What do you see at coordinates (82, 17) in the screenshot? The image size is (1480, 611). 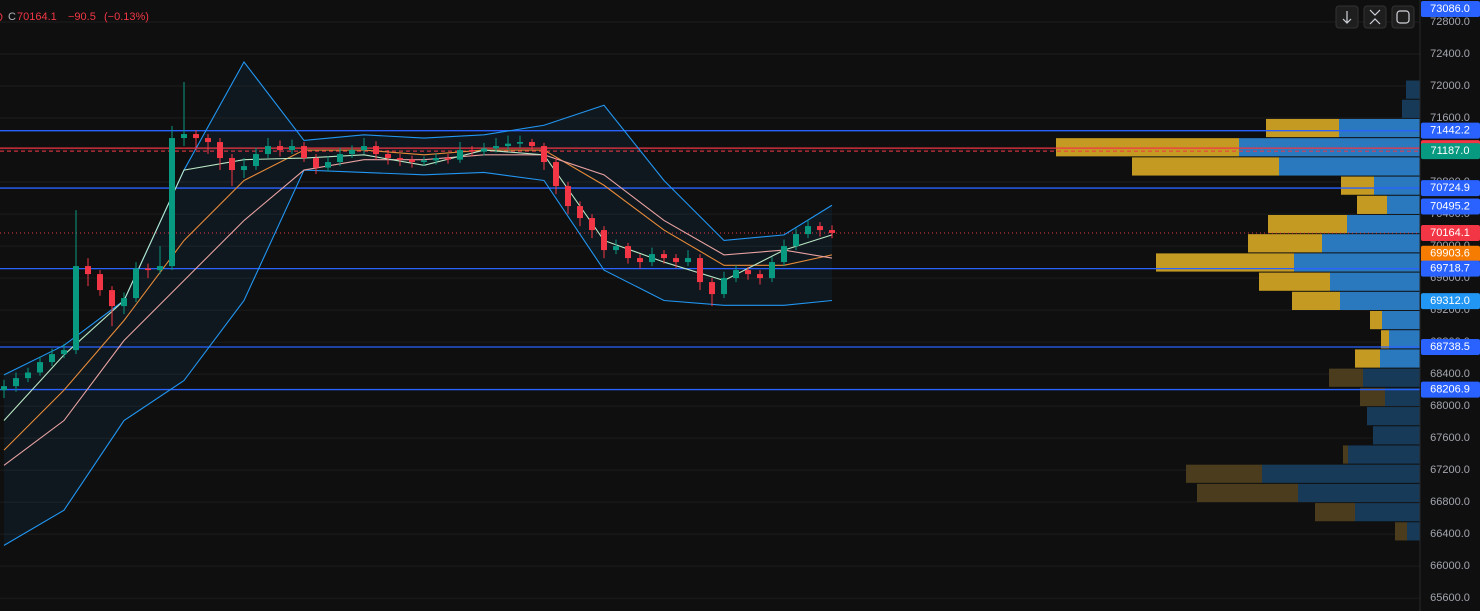 I see `change: −90.5` at bounding box center [82, 17].